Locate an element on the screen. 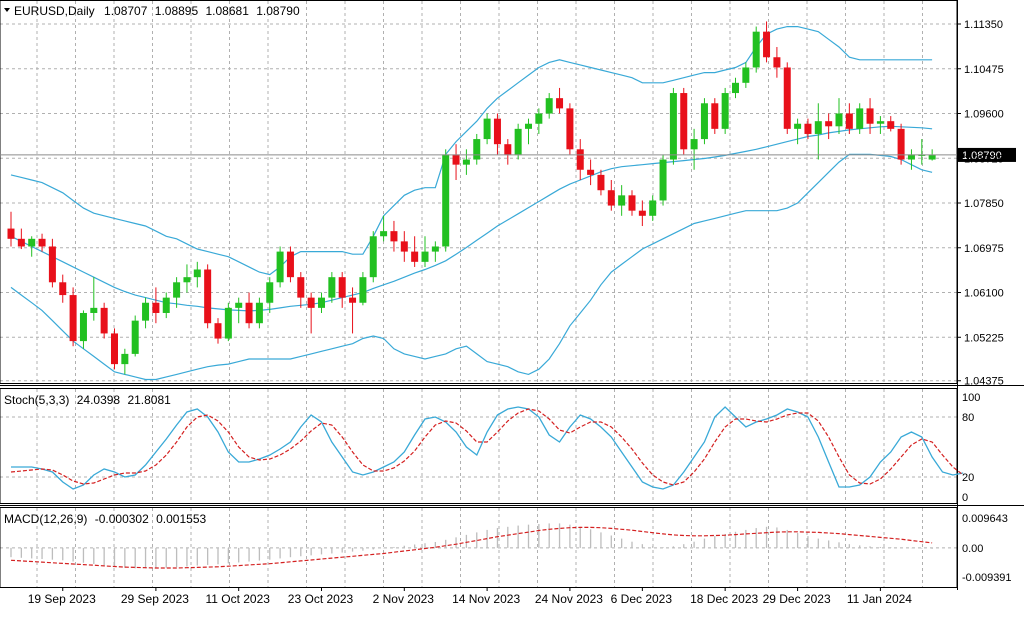  price-tick-label: 1.06975 is located at coordinates (984, 249).